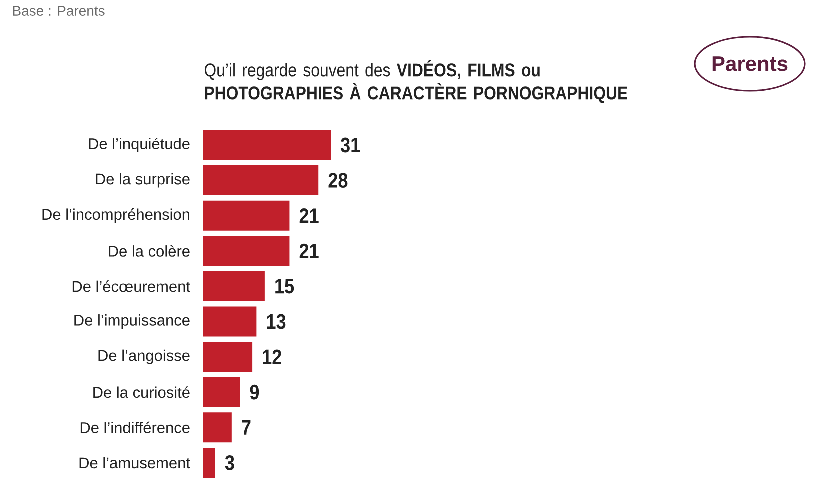 The image size is (815, 490). Describe the element at coordinates (116, 216) in the screenshot. I see `y-tick-label: De l’incompréhension` at that location.